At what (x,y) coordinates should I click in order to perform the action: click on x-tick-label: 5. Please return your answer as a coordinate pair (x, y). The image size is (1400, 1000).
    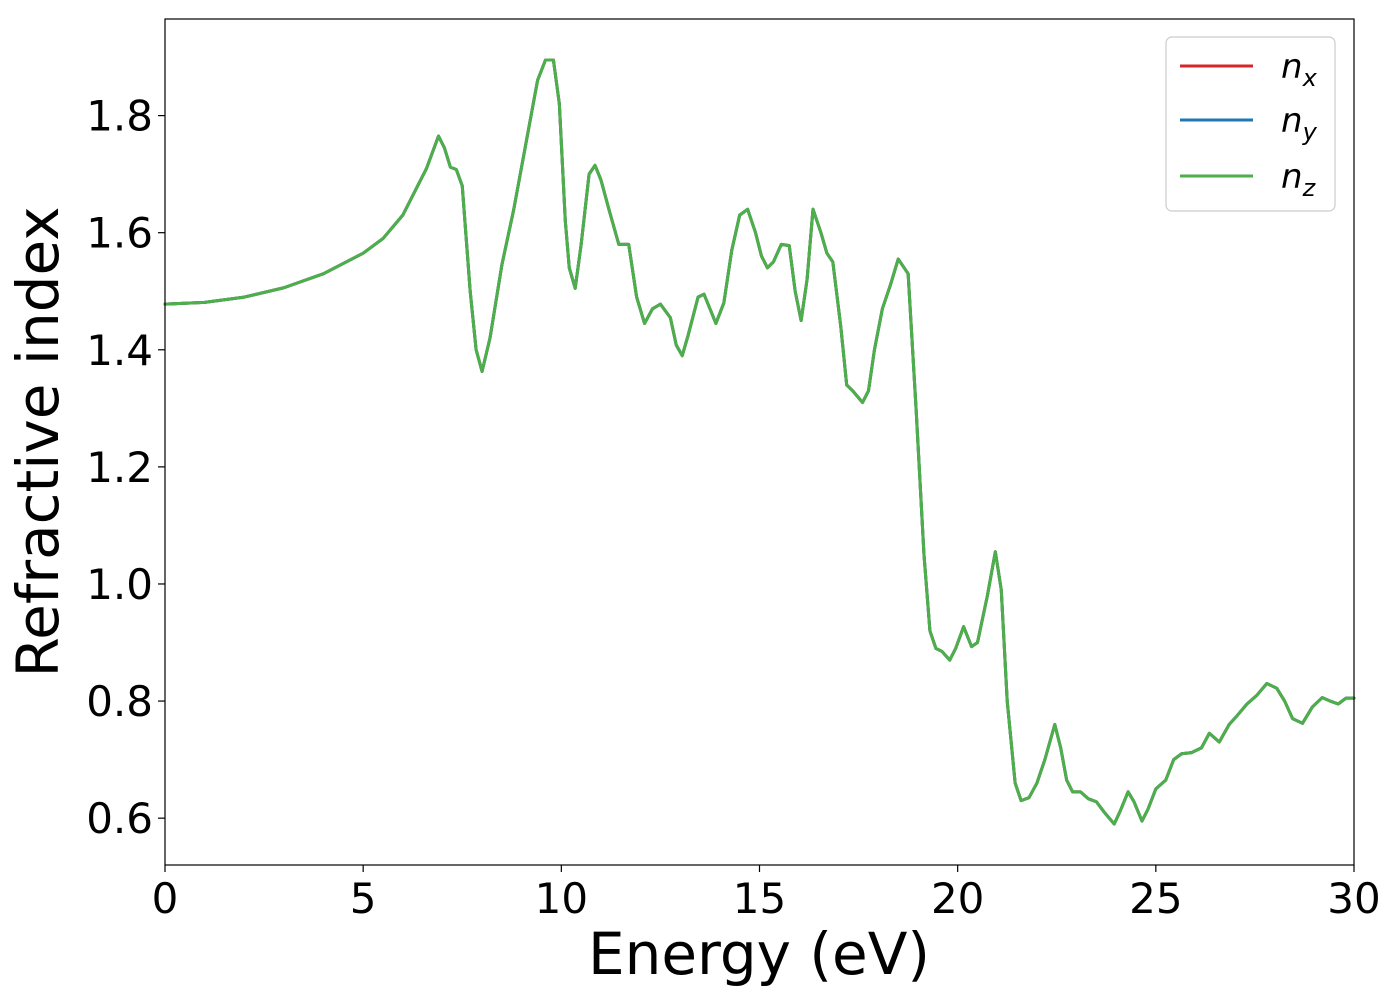
    Looking at the image, I should click on (363, 898).